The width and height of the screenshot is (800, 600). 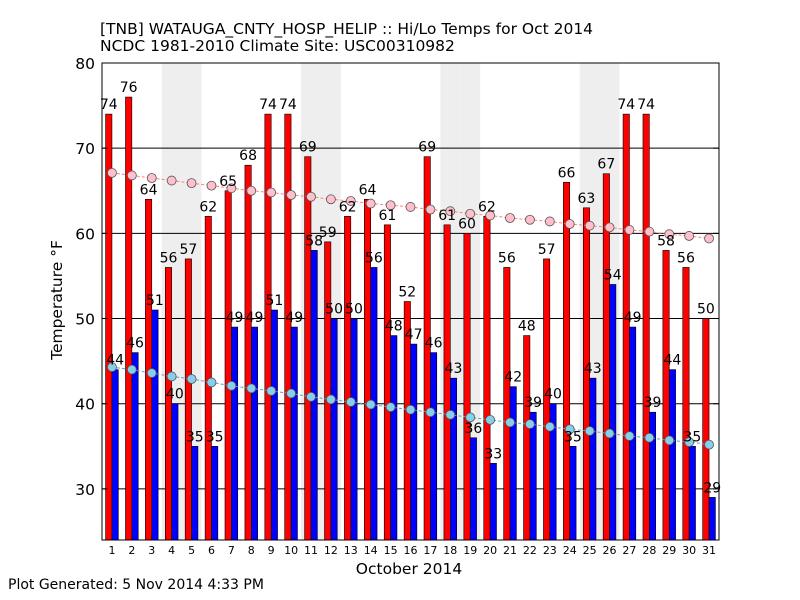 What do you see at coordinates (587, 199) in the screenshot?
I see `high-value-label-25: 63` at bounding box center [587, 199].